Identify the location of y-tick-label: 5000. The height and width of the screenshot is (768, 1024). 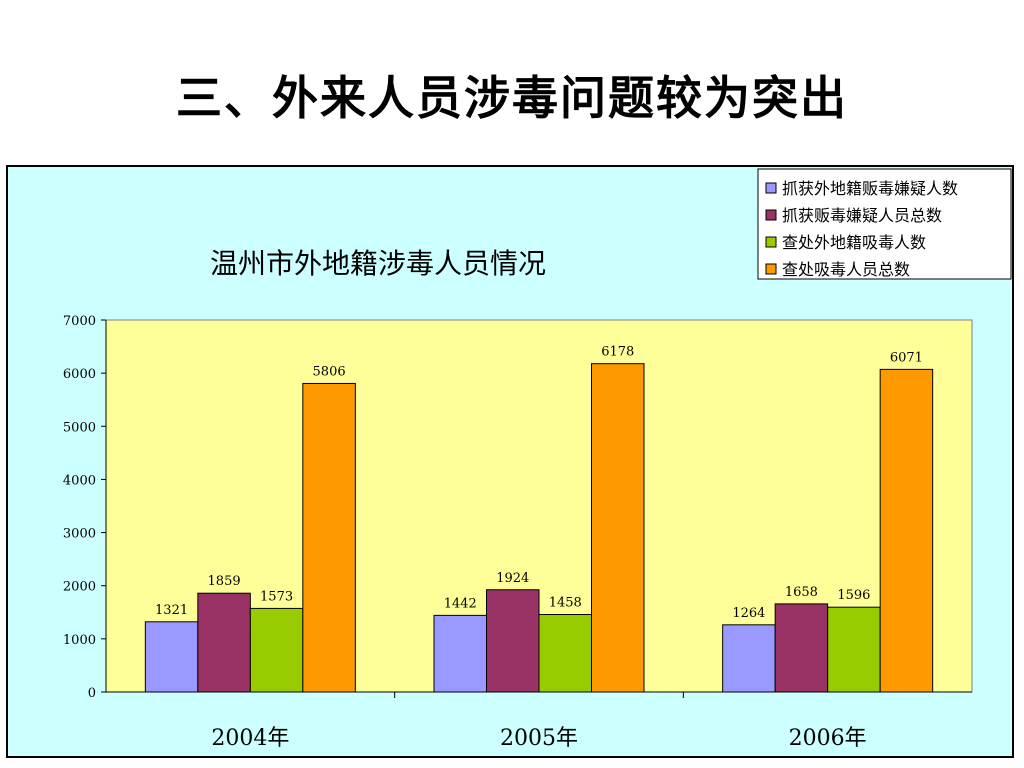
(79, 427).